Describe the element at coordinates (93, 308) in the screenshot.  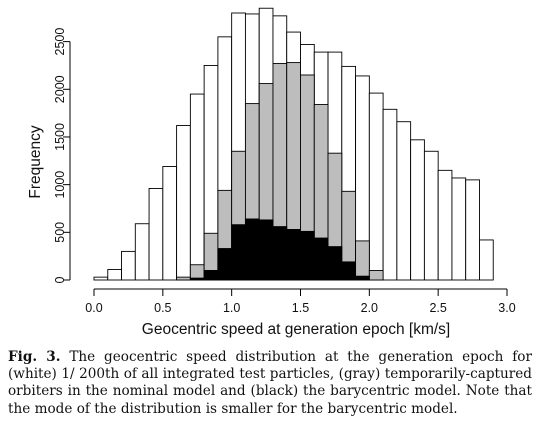
I see `x-tick-label: 0.0` at that location.